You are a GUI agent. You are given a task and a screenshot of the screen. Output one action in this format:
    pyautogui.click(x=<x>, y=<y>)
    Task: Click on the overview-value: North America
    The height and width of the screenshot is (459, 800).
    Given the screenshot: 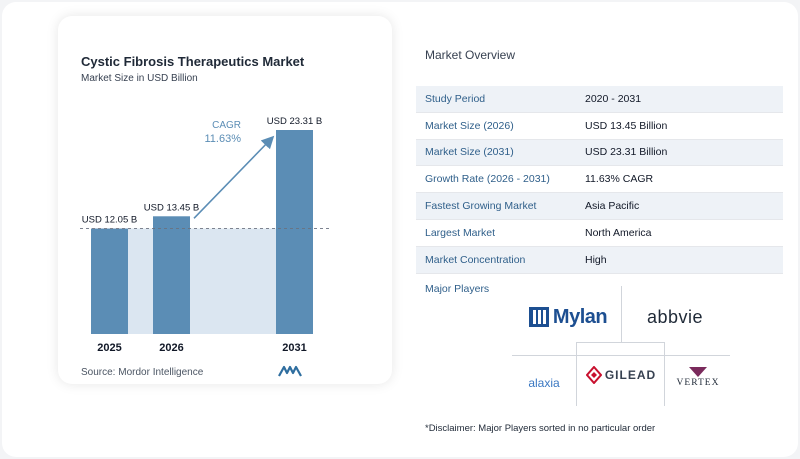 What is the action you would take?
    pyautogui.click(x=618, y=232)
    